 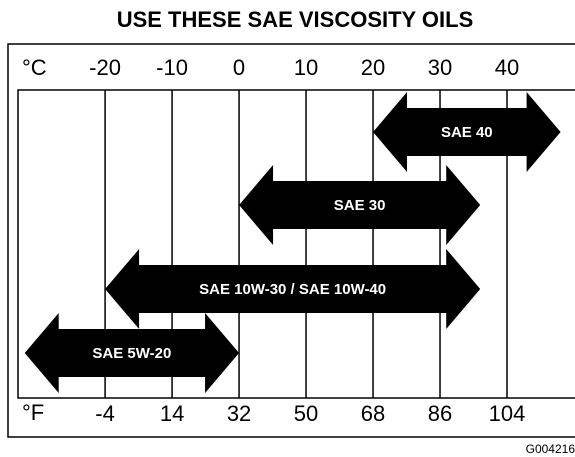 What do you see at coordinates (440, 67) in the screenshot?
I see `x-tick-label: 30` at bounding box center [440, 67].